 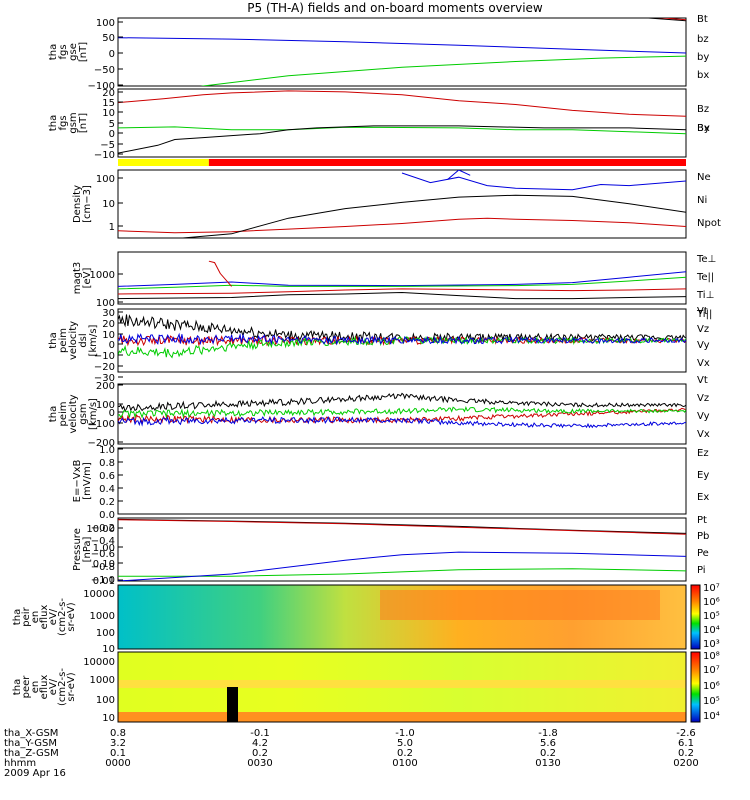 What do you see at coordinates (703, 39) in the screenshot?
I see `legend-label-bz: bz` at bounding box center [703, 39].